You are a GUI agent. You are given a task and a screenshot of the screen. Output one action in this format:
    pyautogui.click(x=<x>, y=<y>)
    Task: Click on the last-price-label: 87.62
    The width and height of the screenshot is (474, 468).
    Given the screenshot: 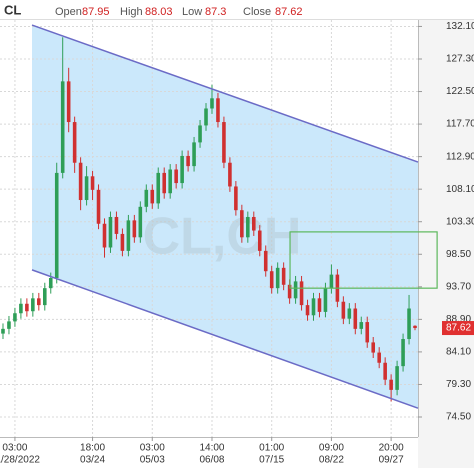 What is the action you would take?
    pyautogui.click(x=458, y=328)
    